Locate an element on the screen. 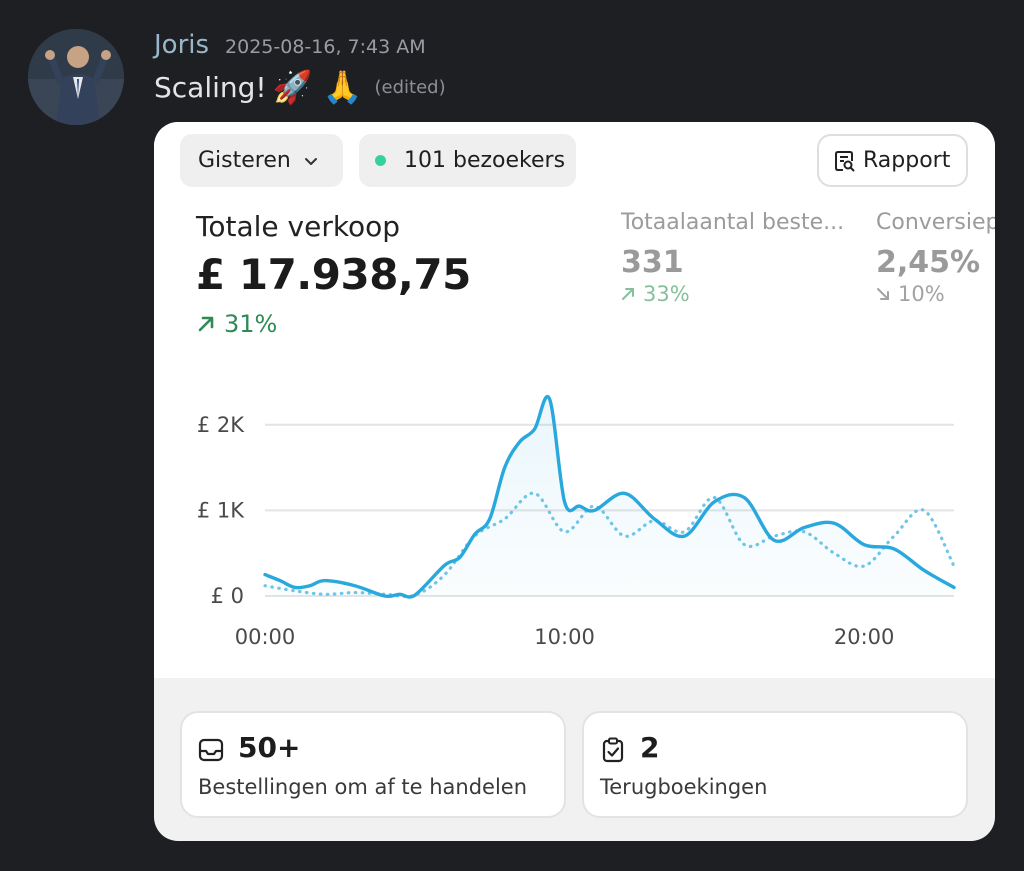 The image size is (1024, 871). visitors-badge: 101 bezoekers is located at coordinates (467, 160).